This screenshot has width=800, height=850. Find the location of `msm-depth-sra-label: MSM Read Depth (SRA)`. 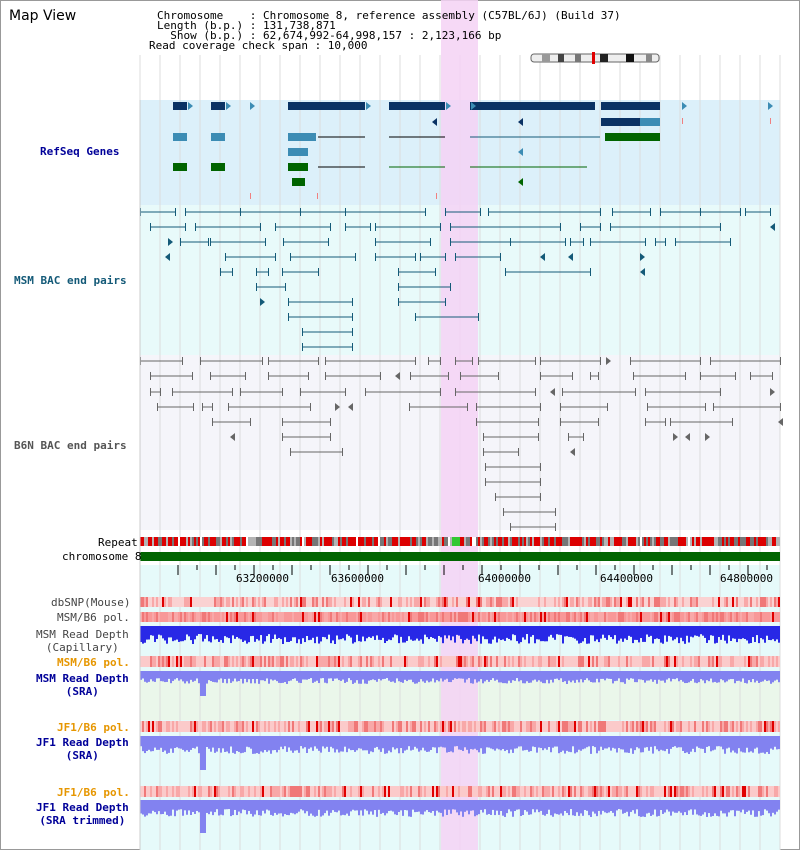

msm-depth-sra-label: MSM Read Depth (SRA) is located at coordinates (82, 685).